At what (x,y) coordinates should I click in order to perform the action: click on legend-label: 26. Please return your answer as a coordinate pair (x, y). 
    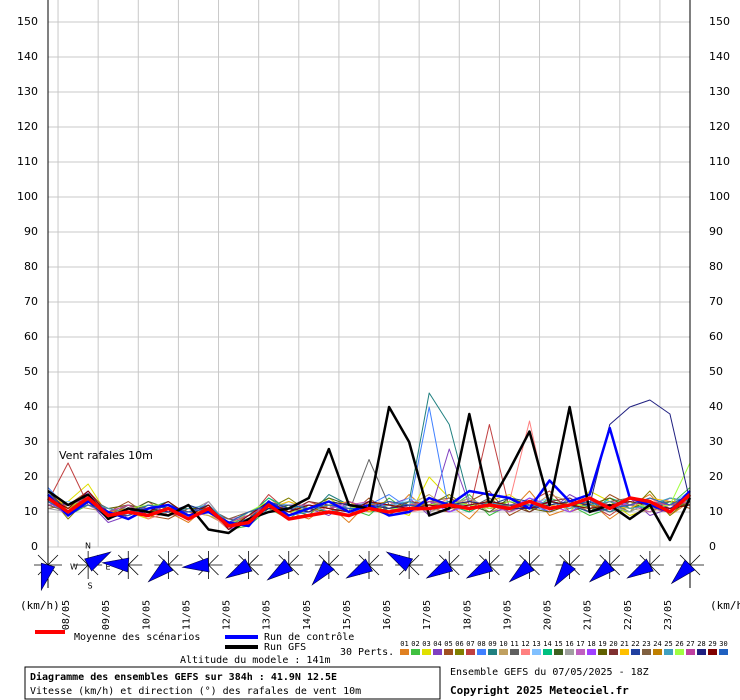
    Looking at the image, I should click on (679, 644).